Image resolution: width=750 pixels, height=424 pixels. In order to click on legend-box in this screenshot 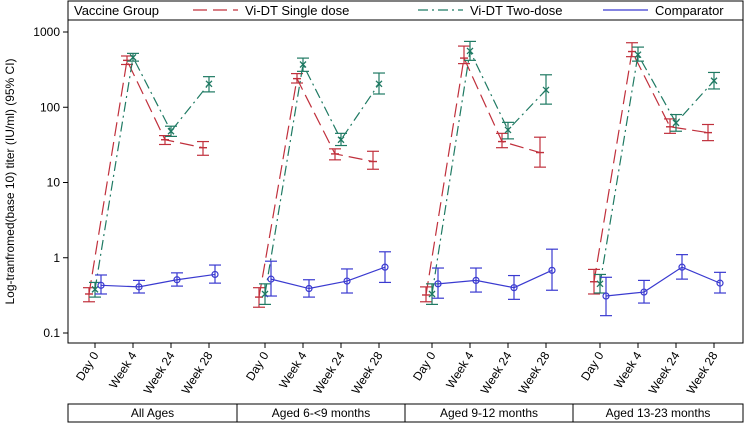, I will do `click(405, 10)`.